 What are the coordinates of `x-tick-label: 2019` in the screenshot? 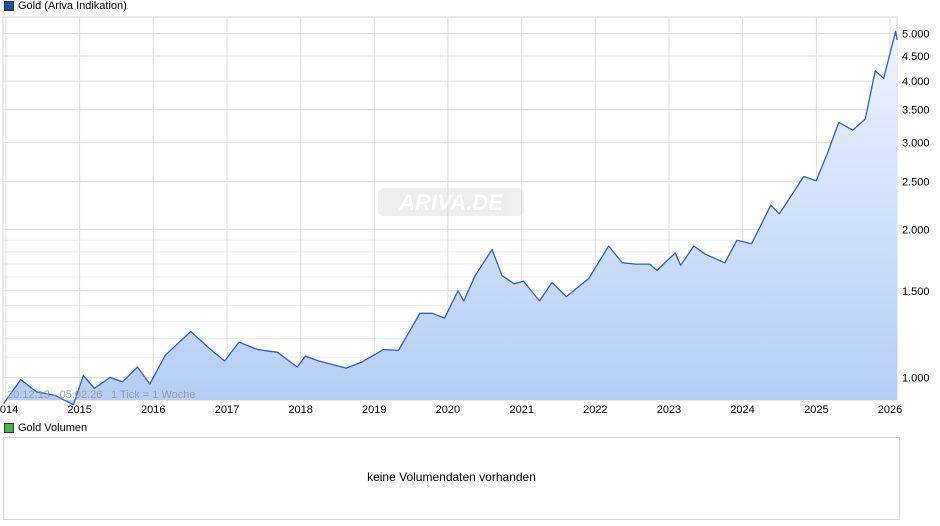 It's located at (374, 410).